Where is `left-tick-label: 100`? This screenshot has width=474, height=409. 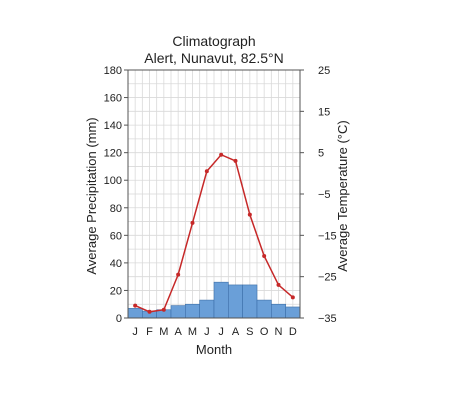
left-tick-label: 100 is located at coordinates (113, 181).